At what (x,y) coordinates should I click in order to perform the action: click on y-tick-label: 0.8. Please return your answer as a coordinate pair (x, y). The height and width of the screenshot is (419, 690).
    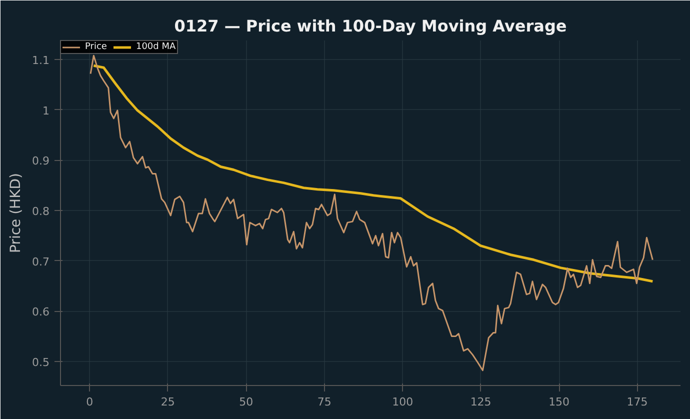
    Looking at the image, I should click on (41, 211).